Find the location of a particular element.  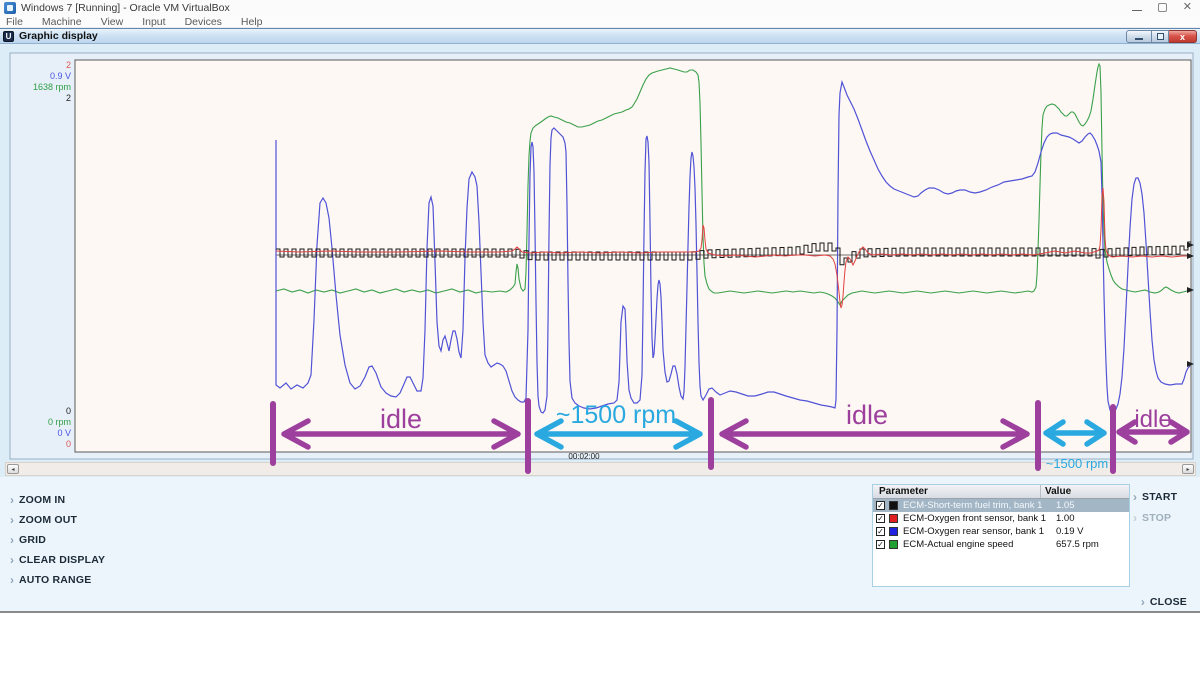

menu-file: File is located at coordinates (14, 21).